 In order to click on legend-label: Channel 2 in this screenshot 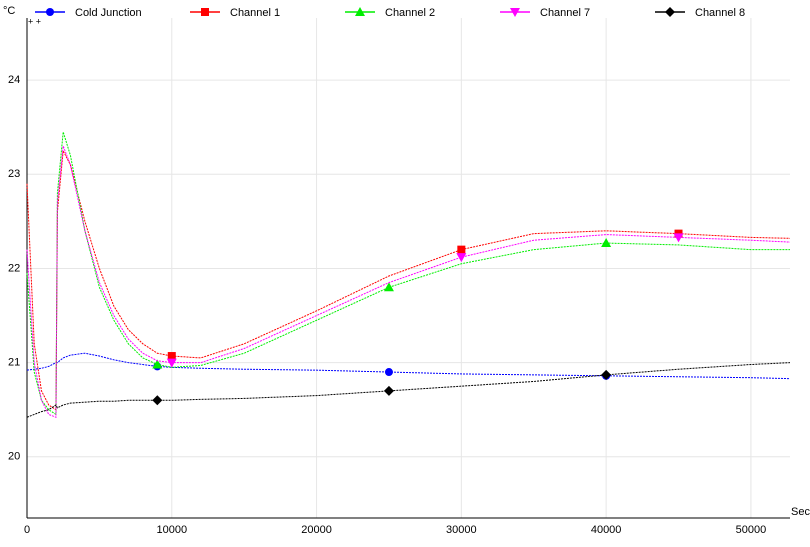, I will do `click(410, 13)`.